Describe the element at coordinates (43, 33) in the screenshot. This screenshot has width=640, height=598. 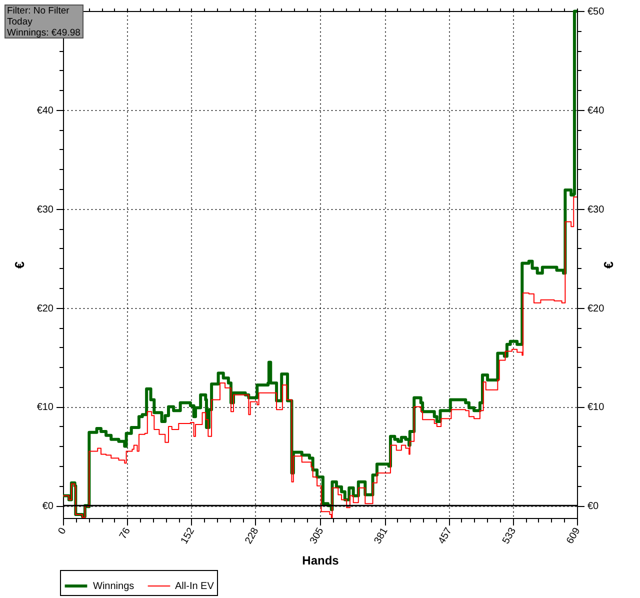
I see `annotation: Winnings: €49.98` at that location.